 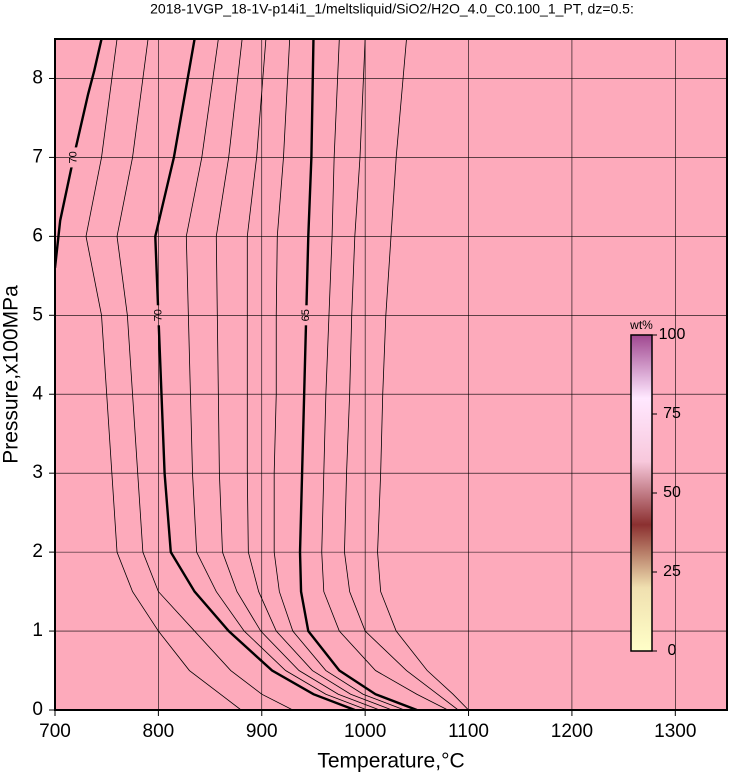 What do you see at coordinates (37, 551) in the screenshot?
I see `y-tick-label: 2` at bounding box center [37, 551].